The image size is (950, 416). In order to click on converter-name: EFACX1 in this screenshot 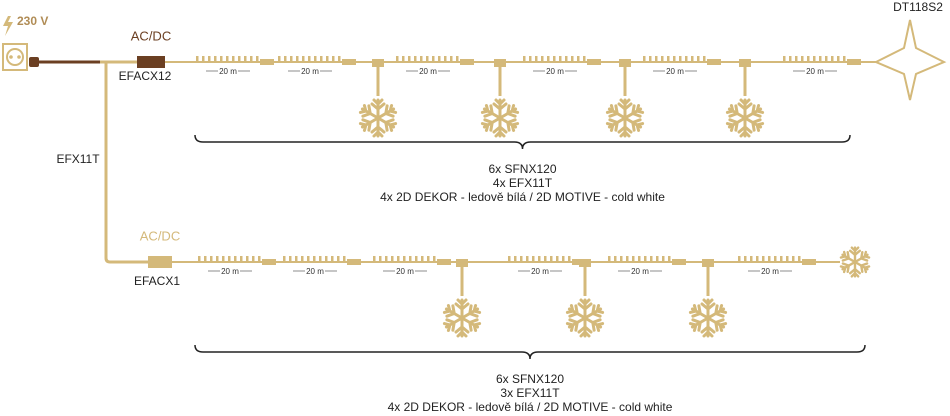, I will do `click(157, 281)`.